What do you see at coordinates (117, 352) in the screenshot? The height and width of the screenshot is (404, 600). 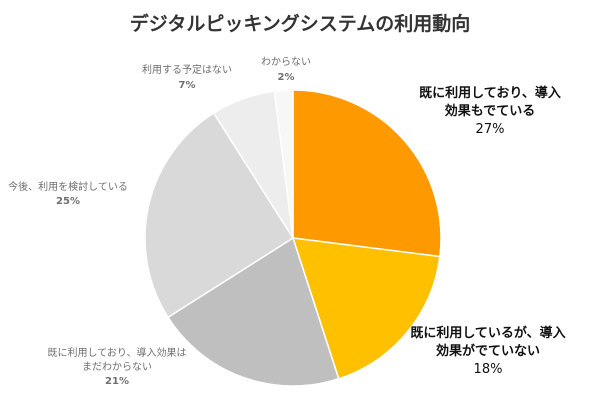 I see `slice-label-line: 既に利用しており、導入効果は` at bounding box center [117, 352].